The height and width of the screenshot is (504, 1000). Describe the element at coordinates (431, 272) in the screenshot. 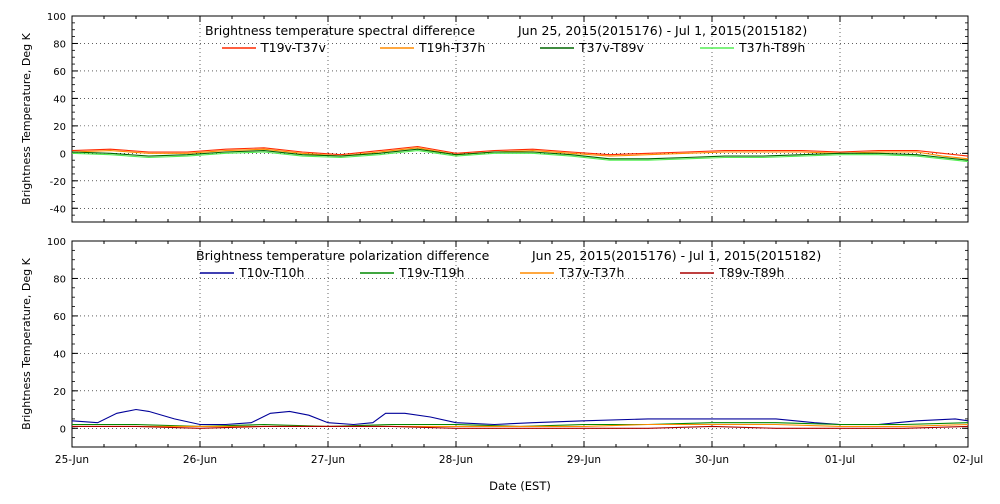

I see `legend-label: T19v-T19h` at that location.